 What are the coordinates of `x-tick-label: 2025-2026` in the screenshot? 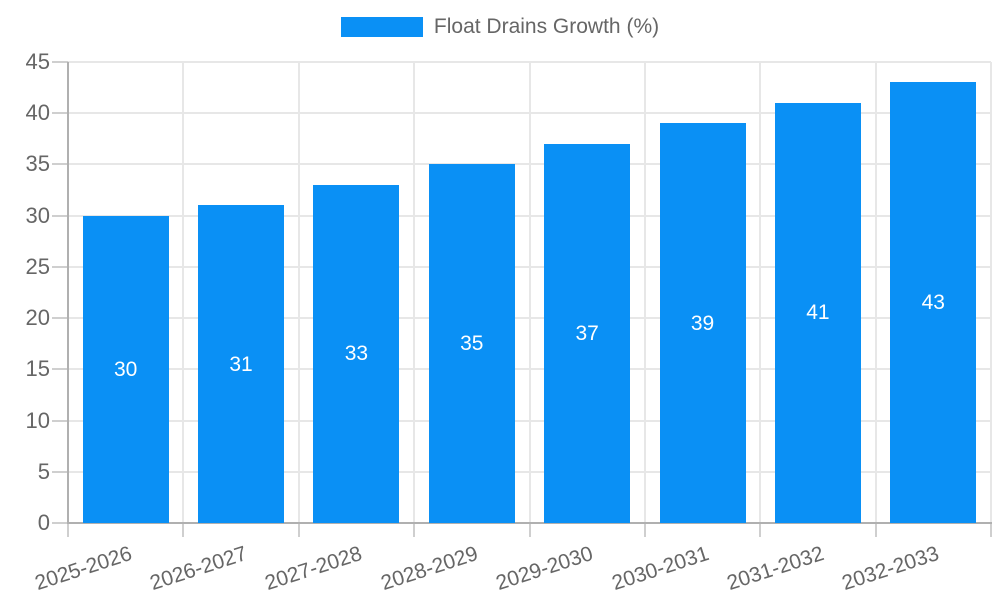 It's located at (83, 568).